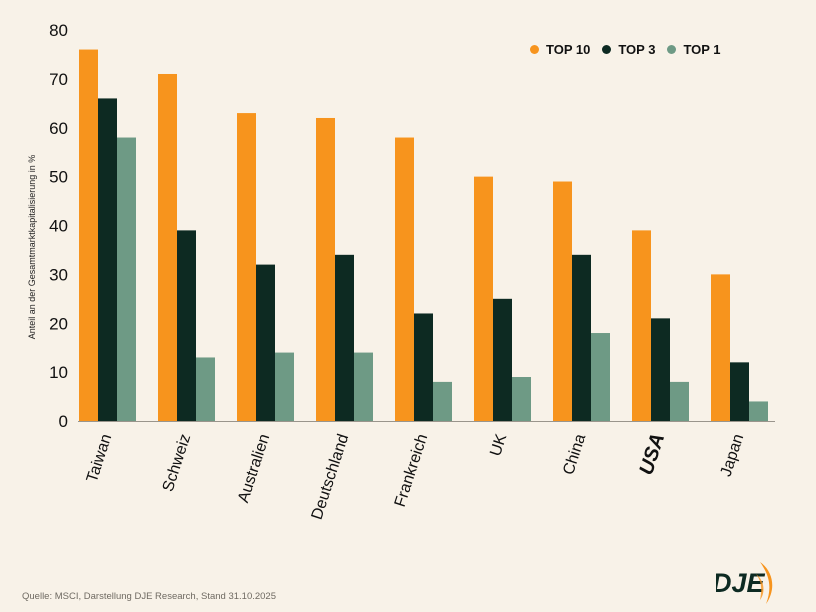  I want to click on logo-sail-icon, so click(766, 583).